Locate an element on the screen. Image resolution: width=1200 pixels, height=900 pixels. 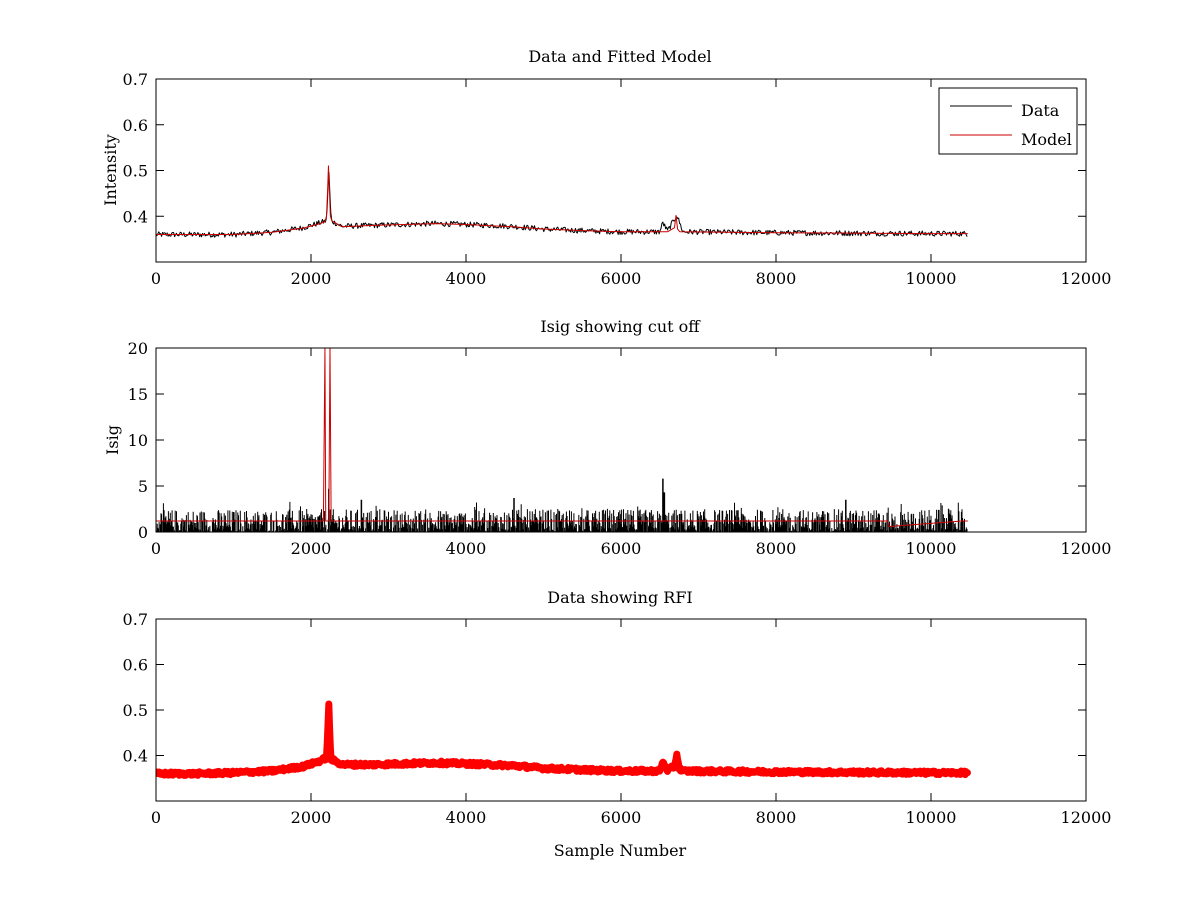
y-tick-label: 20 is located at coordinates (138, 348).